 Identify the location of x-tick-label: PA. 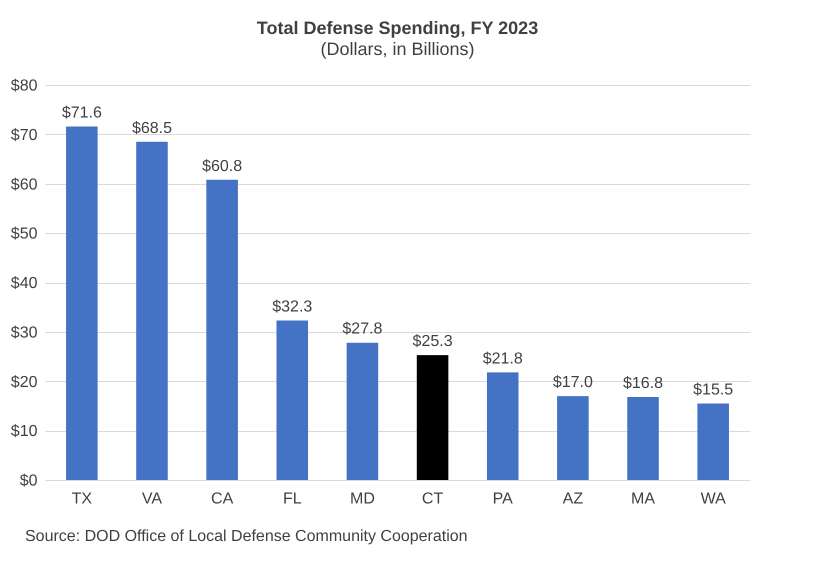
(503, 499).